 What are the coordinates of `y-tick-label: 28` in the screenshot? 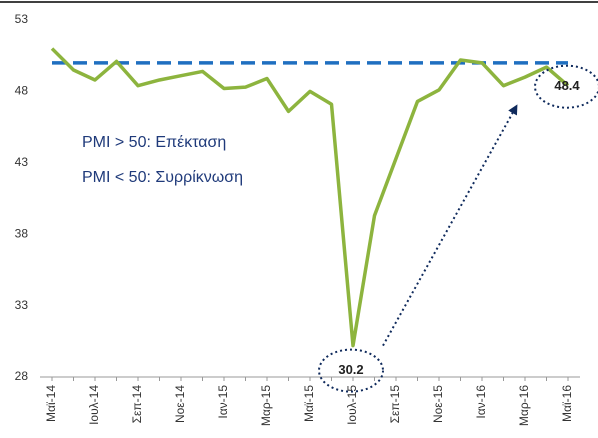 It's located at (22, 376).